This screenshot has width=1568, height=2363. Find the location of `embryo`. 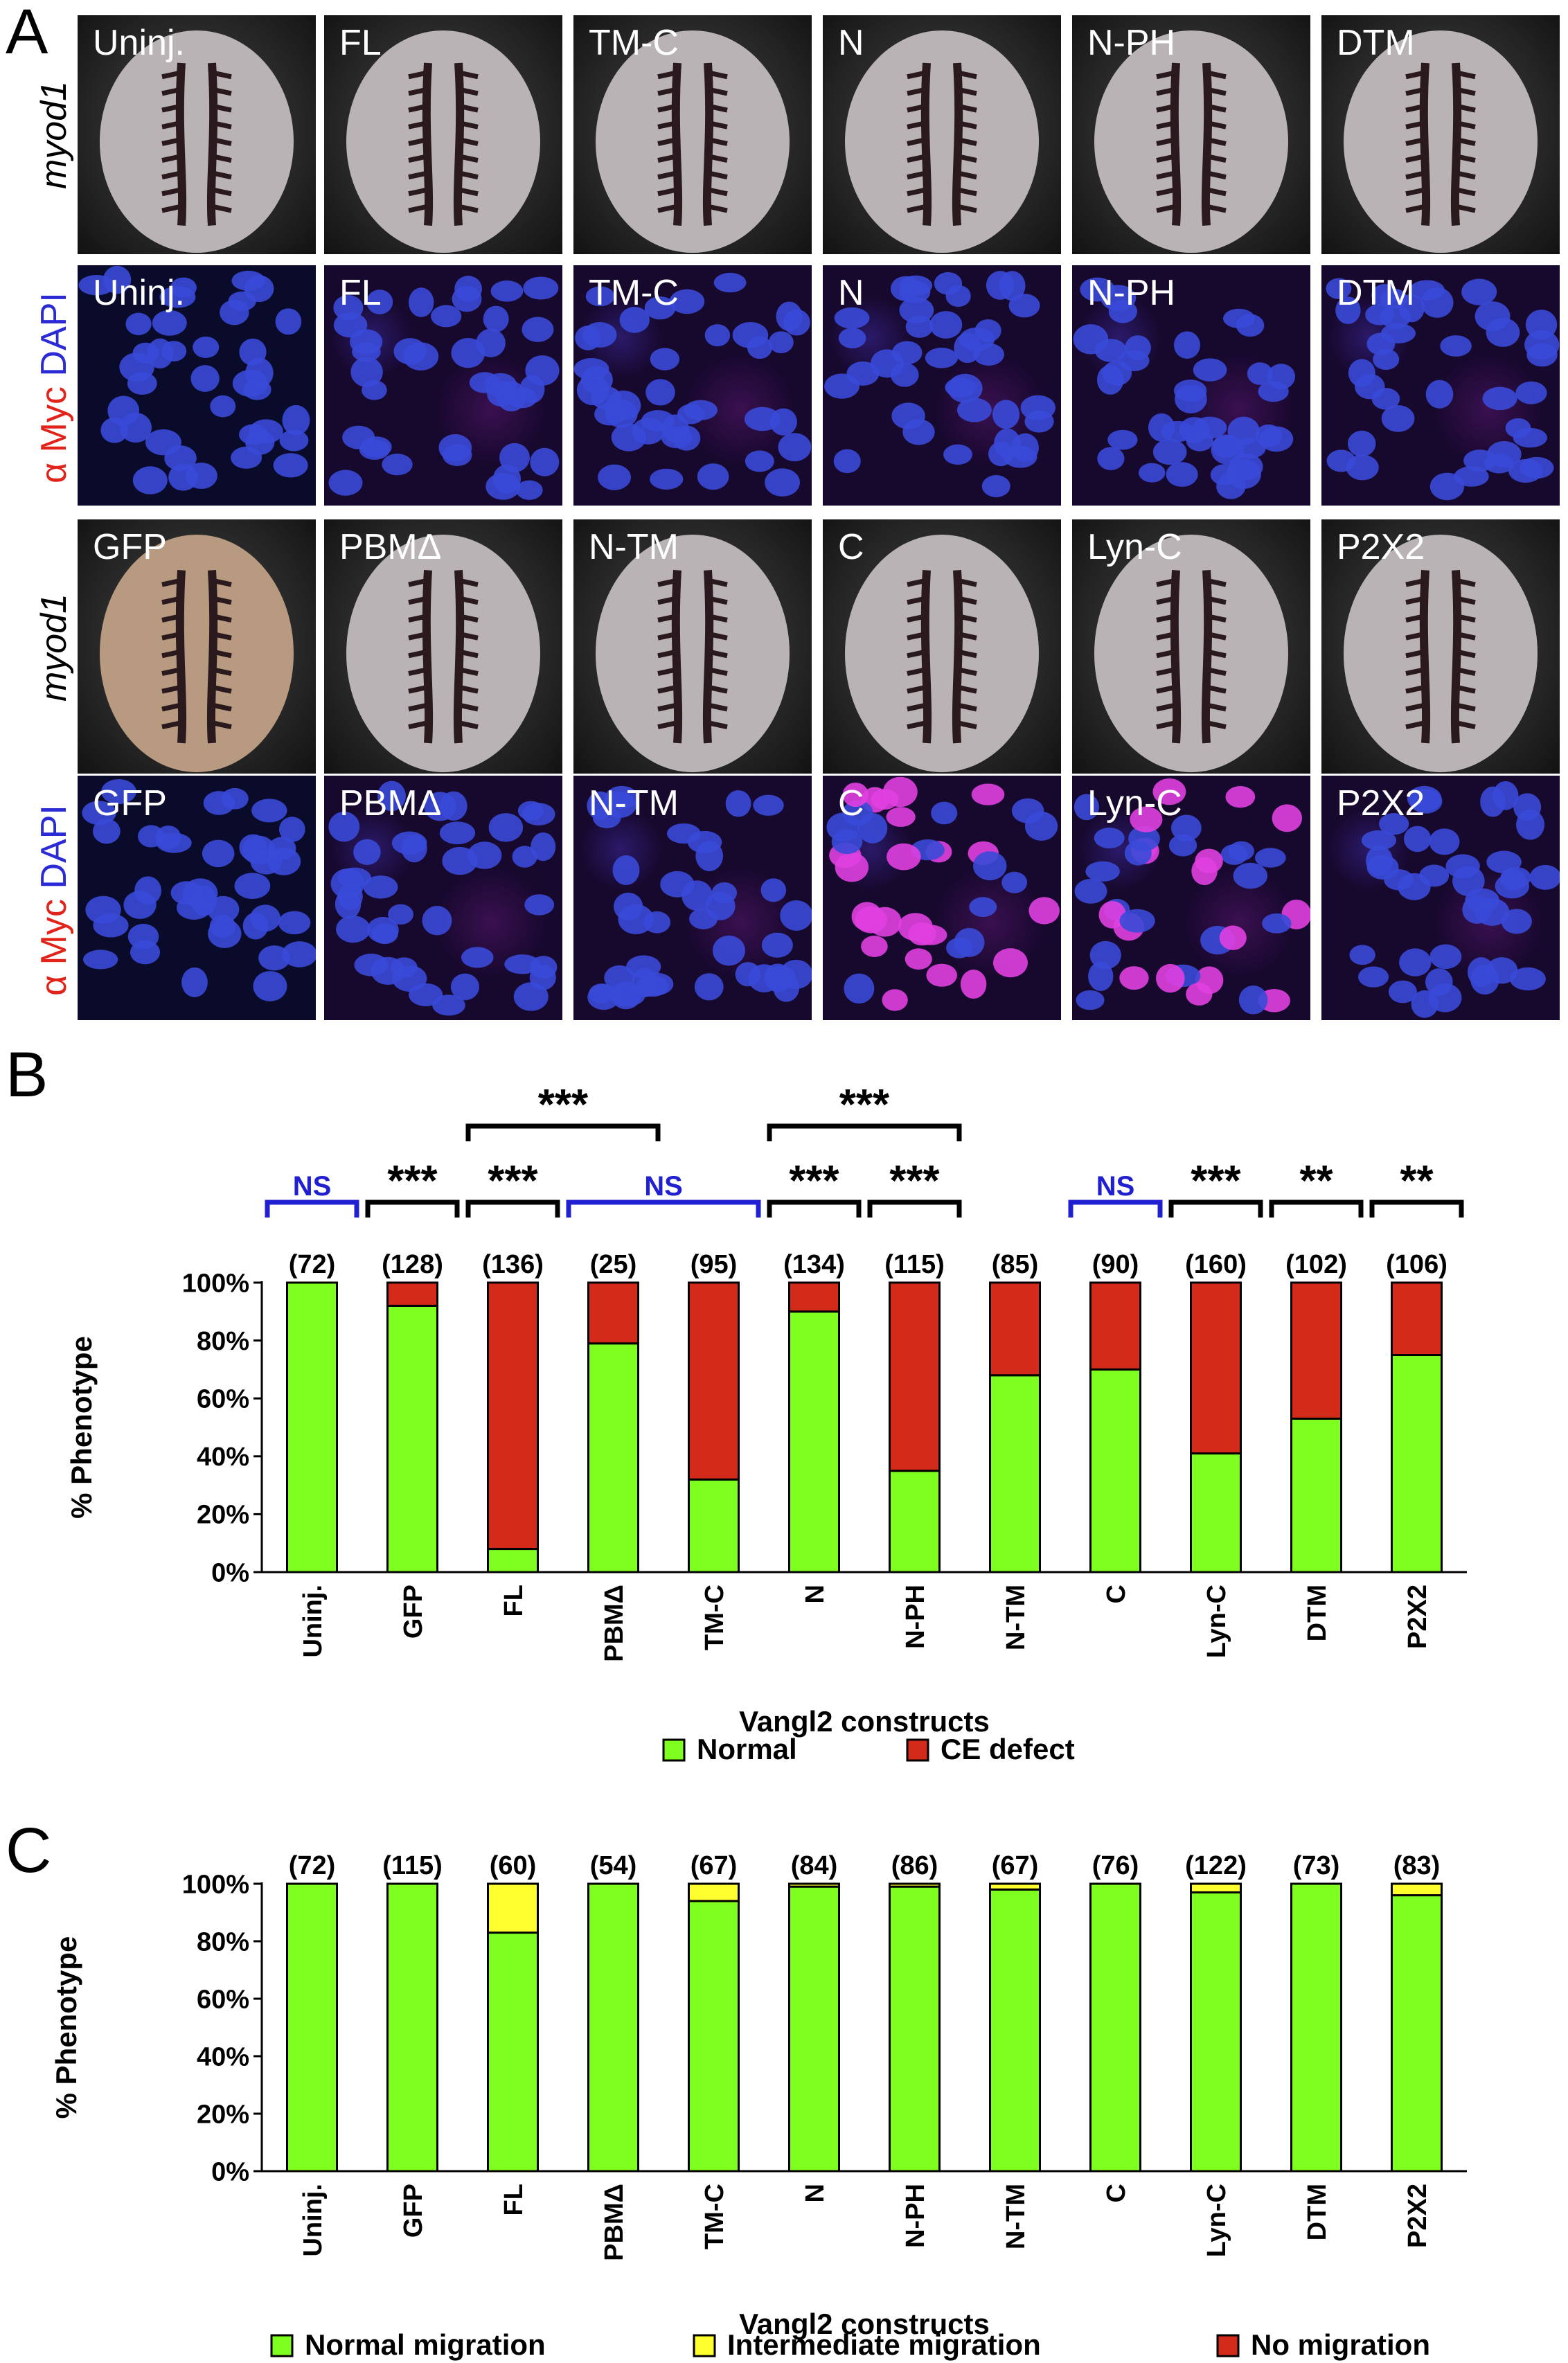

embryo is located at coordinates (1441, 654).